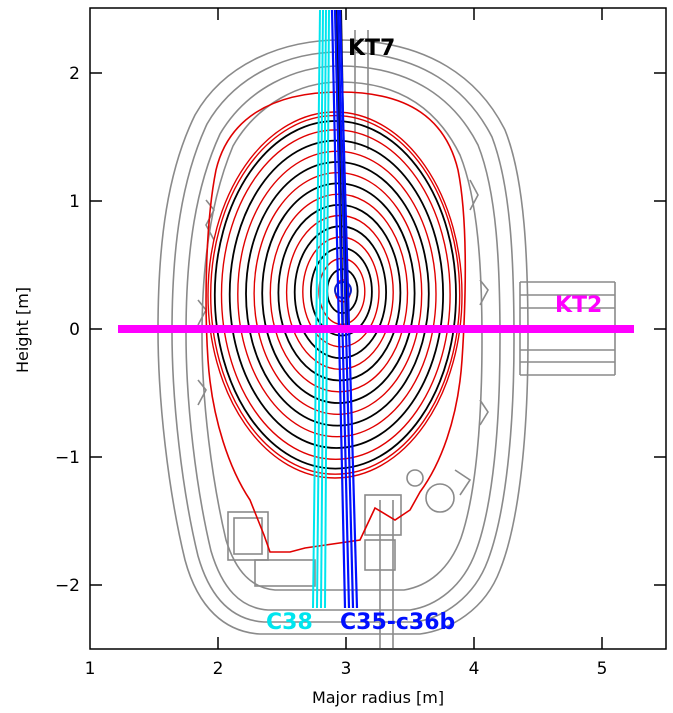 The image size is (673, 713). I want to click on y-tick-label: −2, so click(67, 586).